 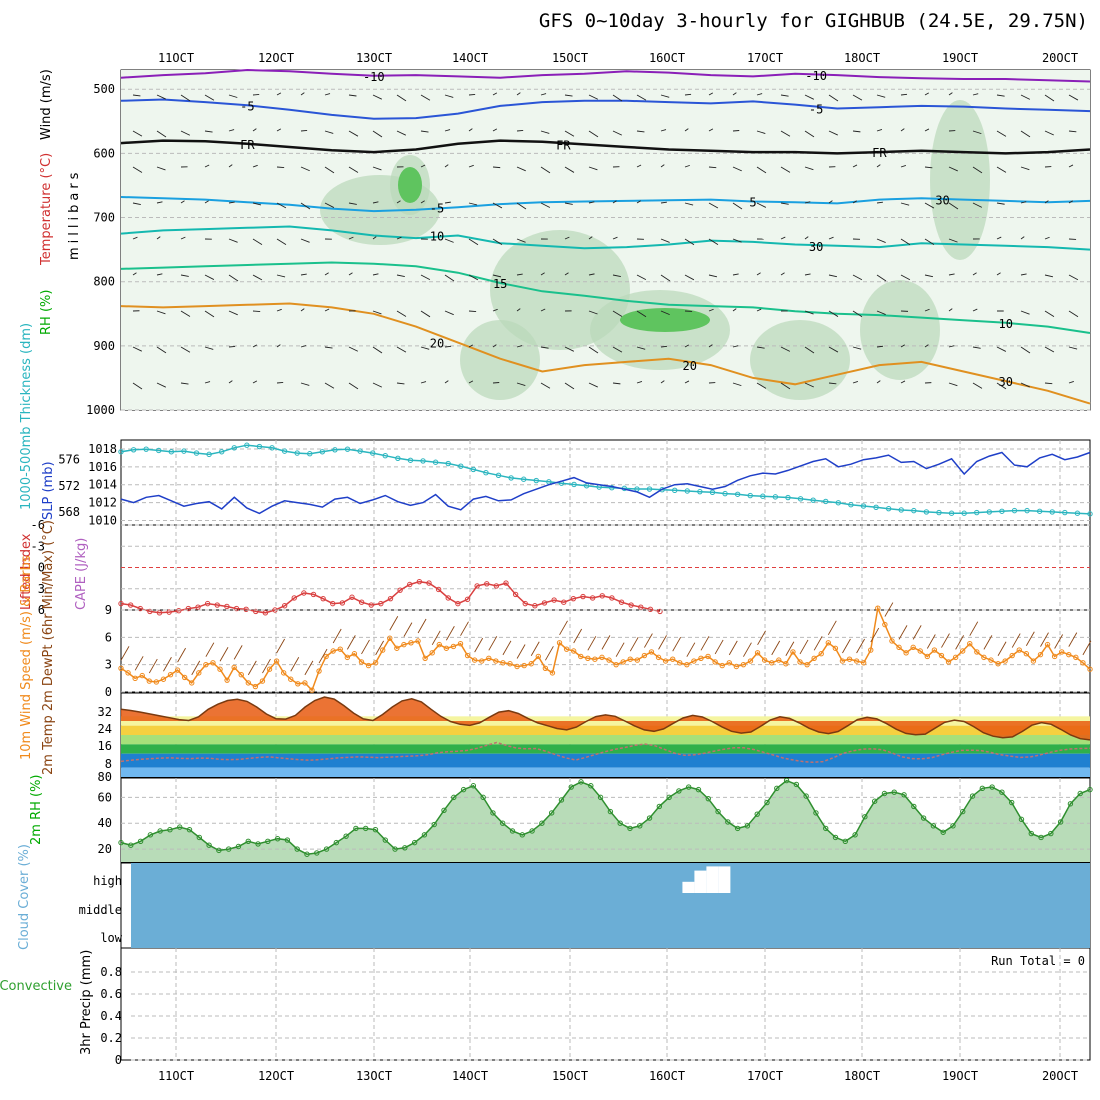 I want to click on pressure-tick-label: 500, so click(x=104, y=89).